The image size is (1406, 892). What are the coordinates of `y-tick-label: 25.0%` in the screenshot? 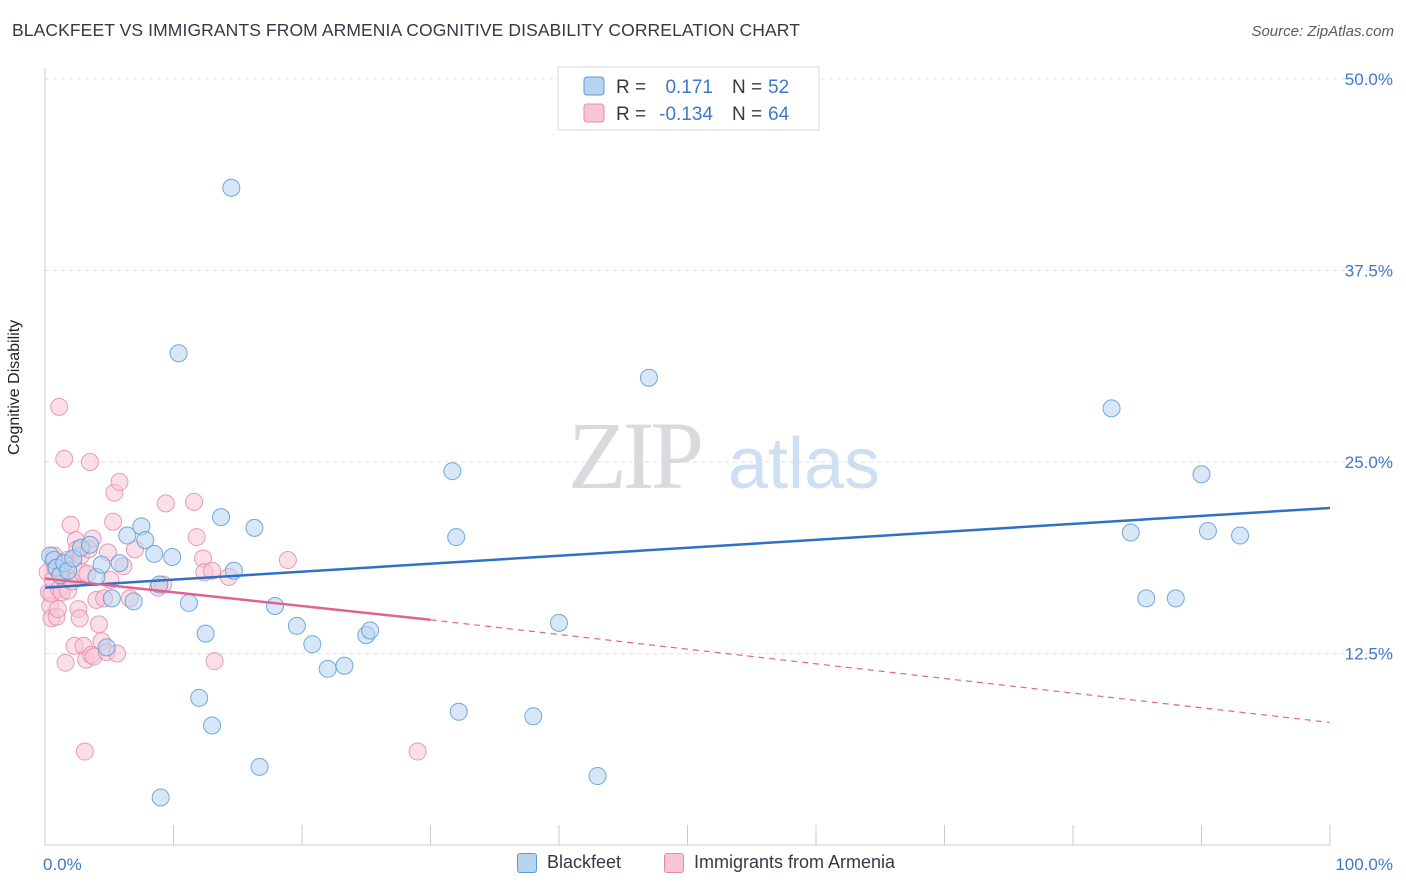 It's located at (1369, 462).